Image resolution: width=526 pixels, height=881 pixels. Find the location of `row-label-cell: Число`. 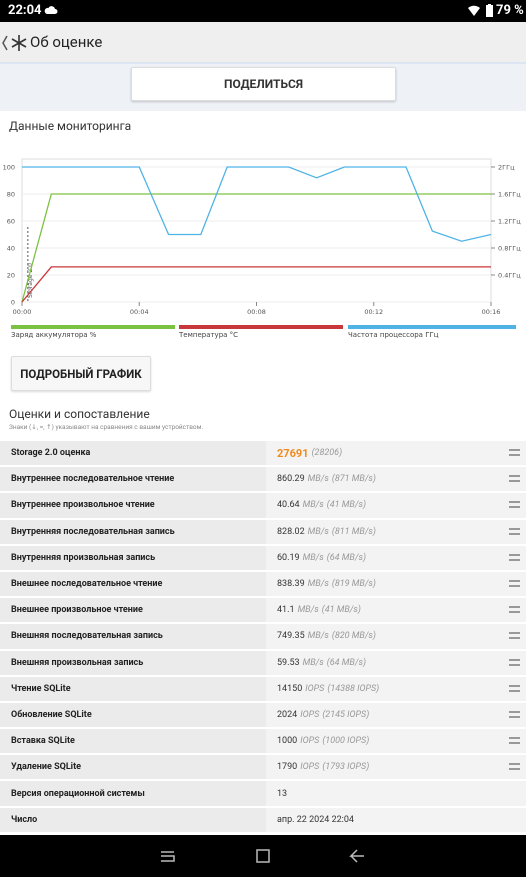

row-label-cell: Число is located at coordinates (133, 819).